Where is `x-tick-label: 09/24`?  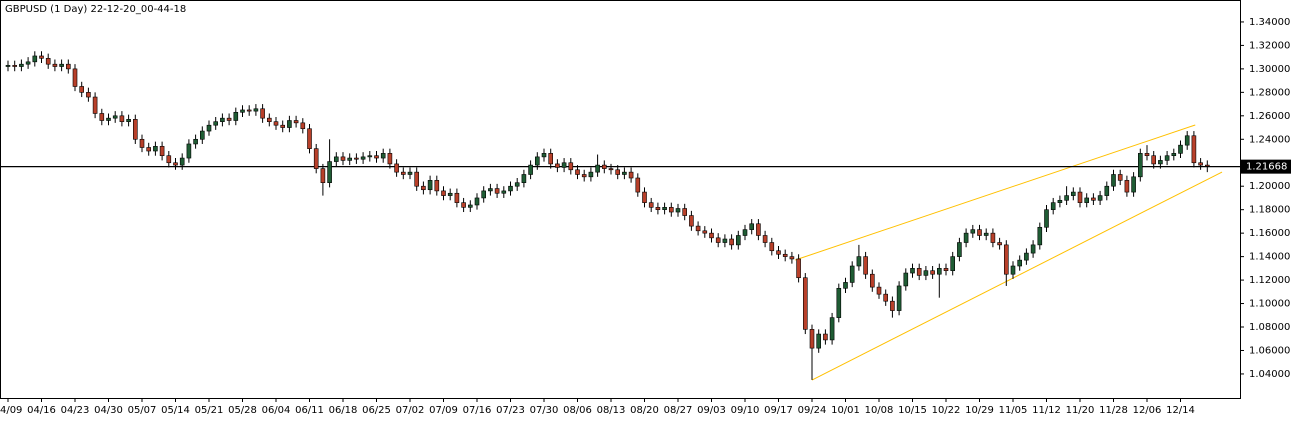 x-tick-label: 09/24 is located at coordinates (812, 410).